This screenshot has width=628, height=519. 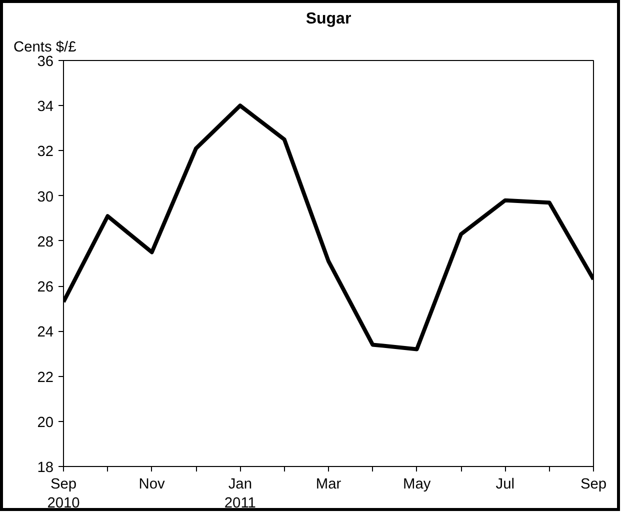 What do you see at coordinates (417, 484) in the screenshot?
I see `x-tick-label: May` at bounding box center [417, 484].